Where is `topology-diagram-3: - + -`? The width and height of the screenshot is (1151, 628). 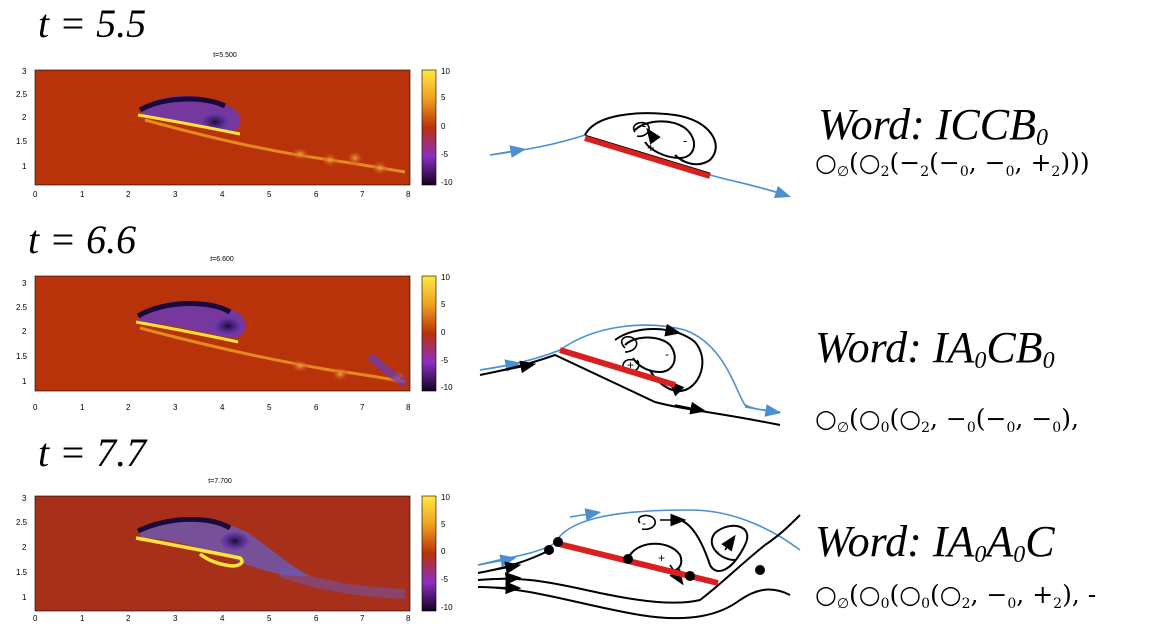
topology-diagram-3: - + - is located at coordinates (639, 564).